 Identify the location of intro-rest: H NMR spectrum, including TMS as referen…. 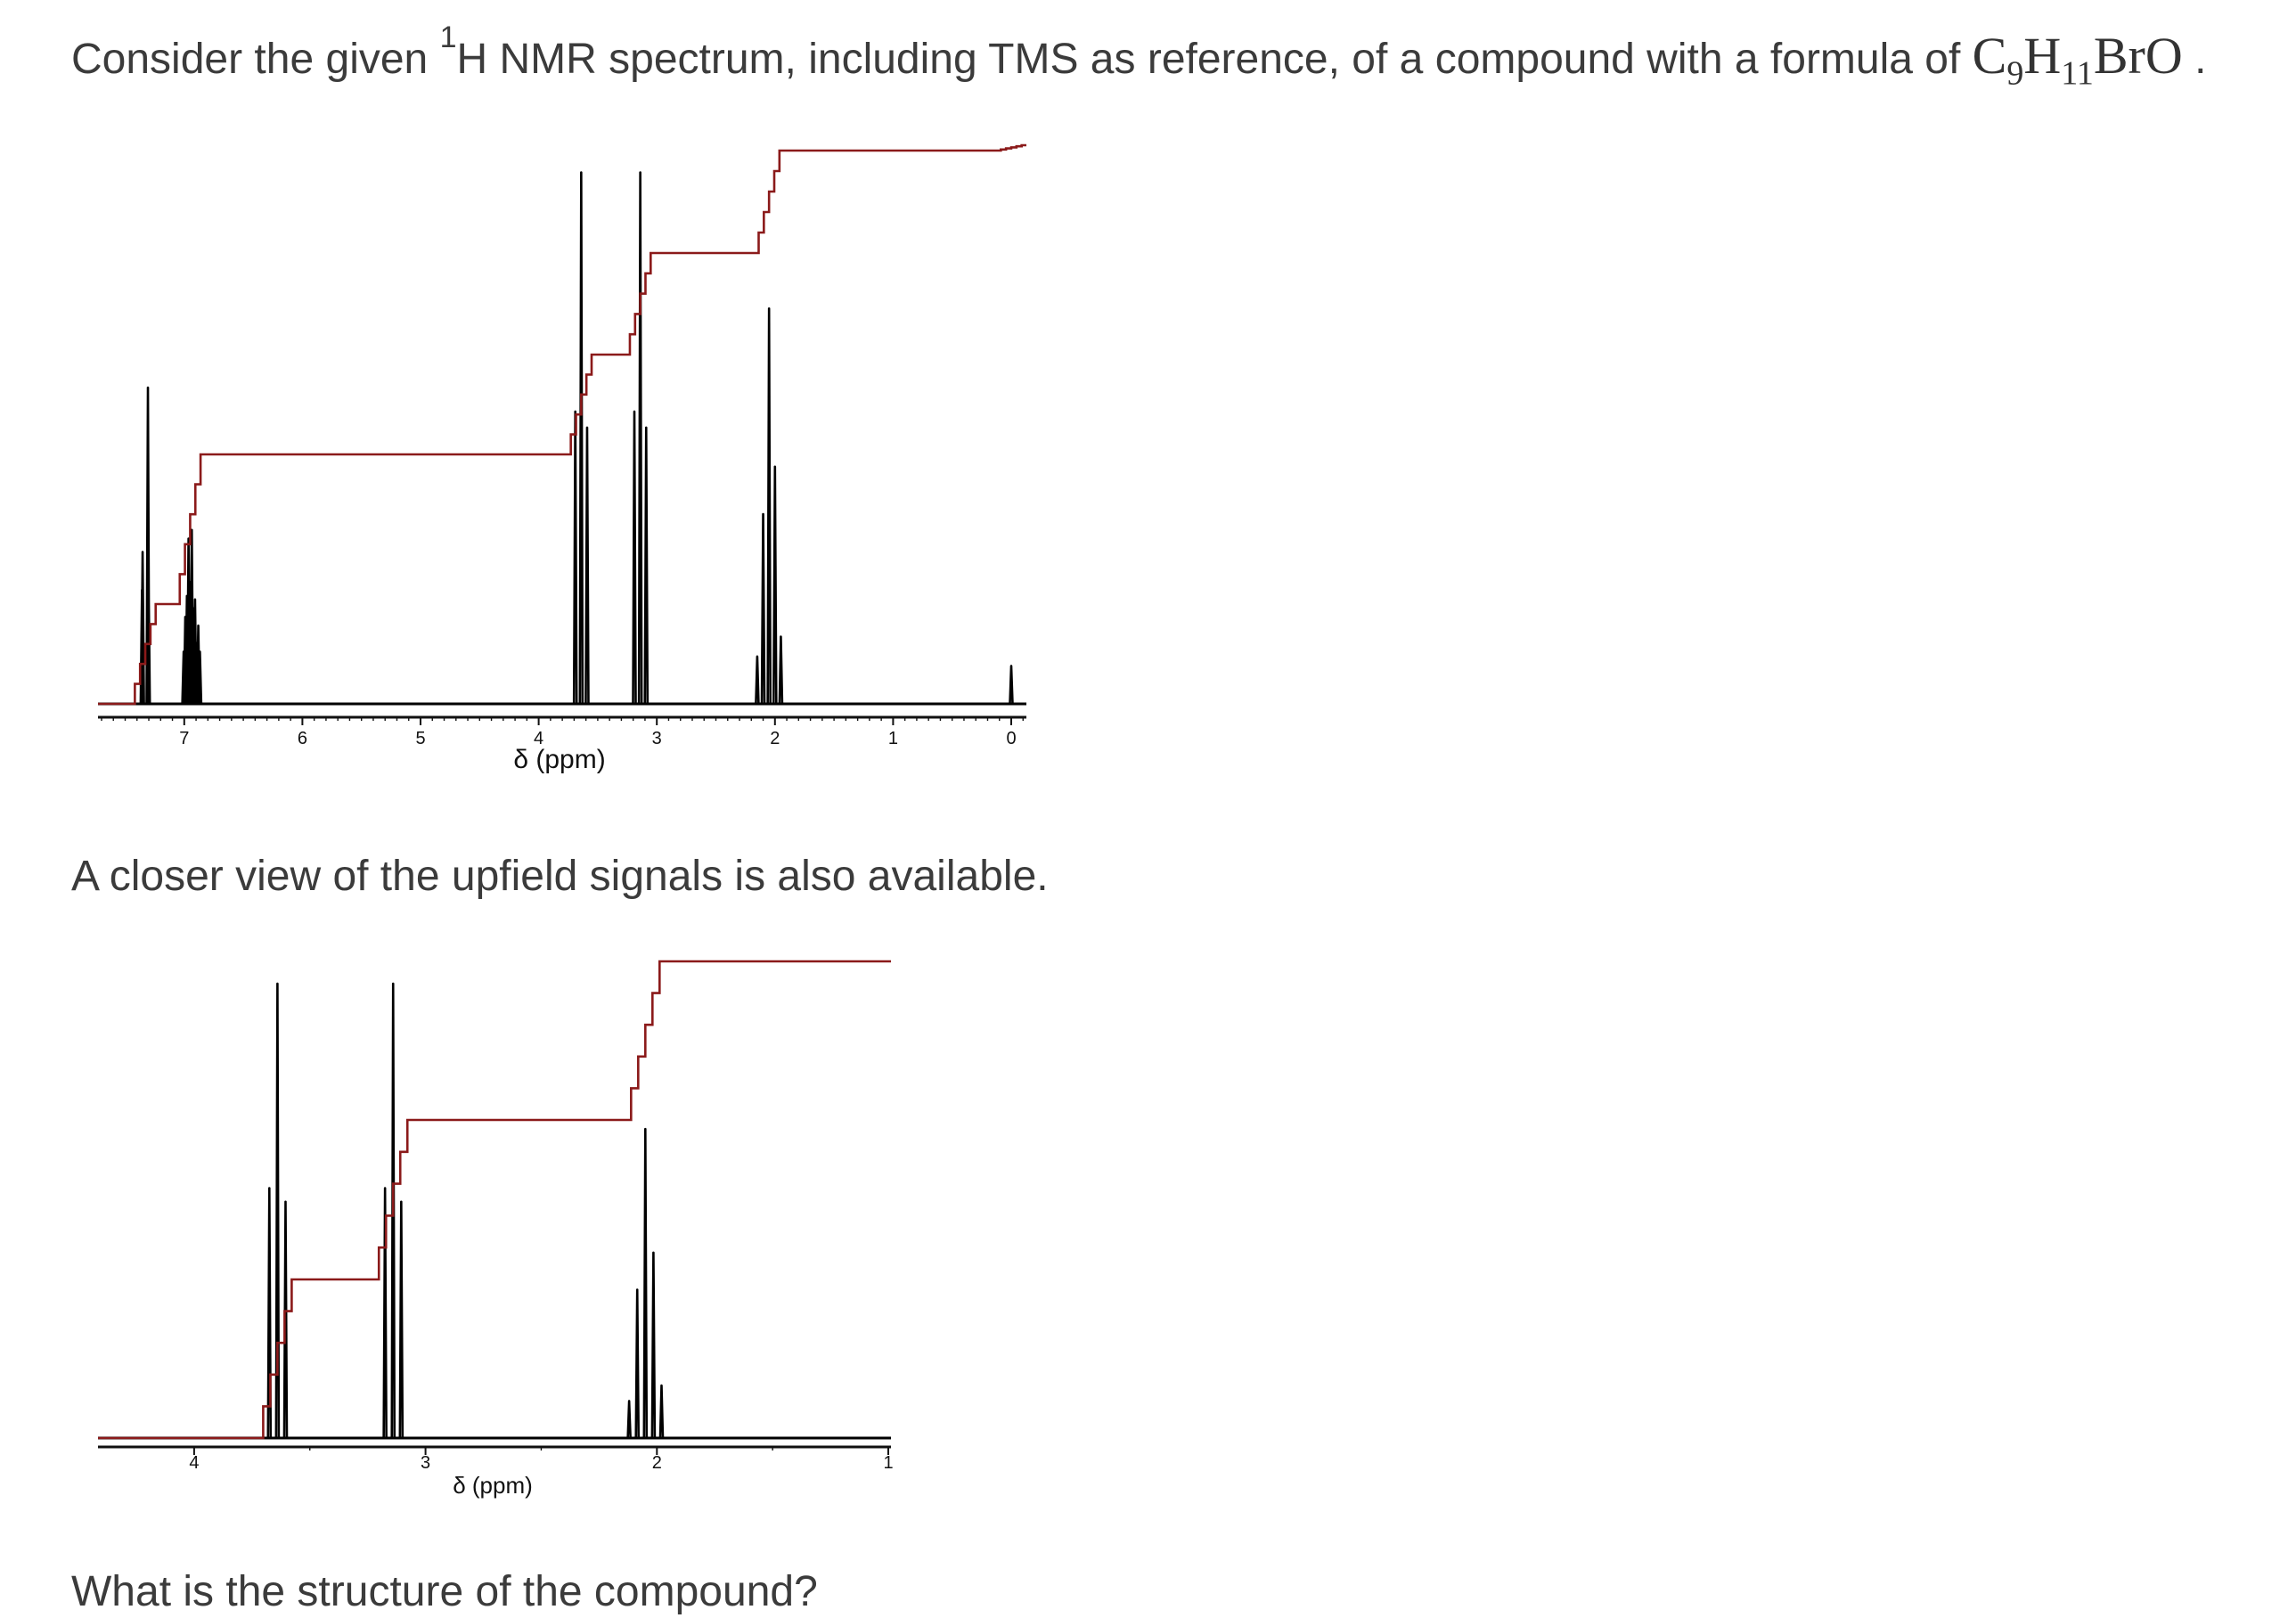
(1214, 59).